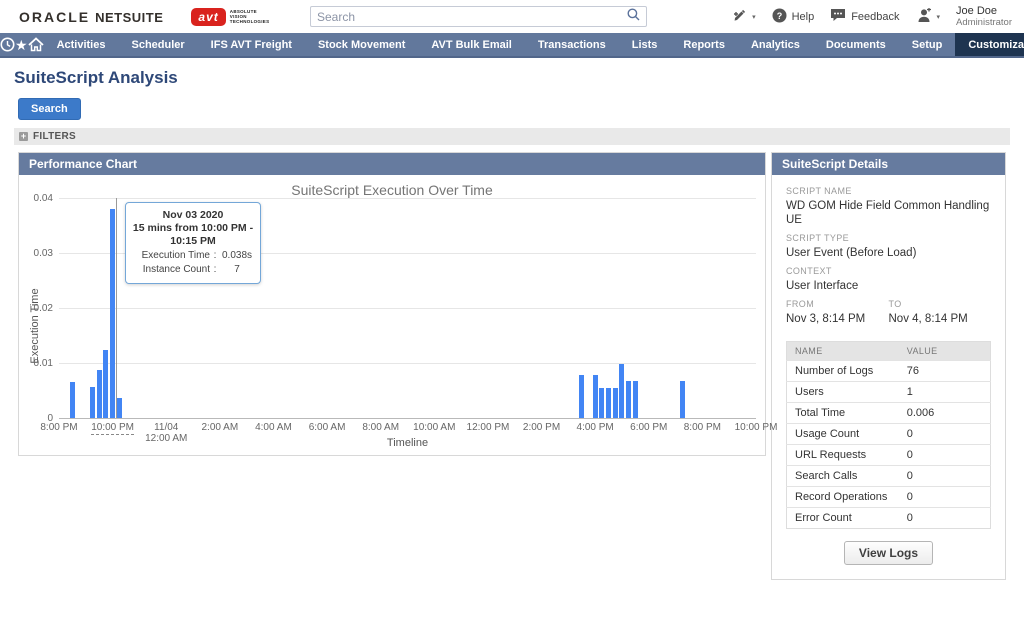 This screenshot has width=1024, height=640. I want to click on user-info: Joe Doe Administrator, so click(984, 16).